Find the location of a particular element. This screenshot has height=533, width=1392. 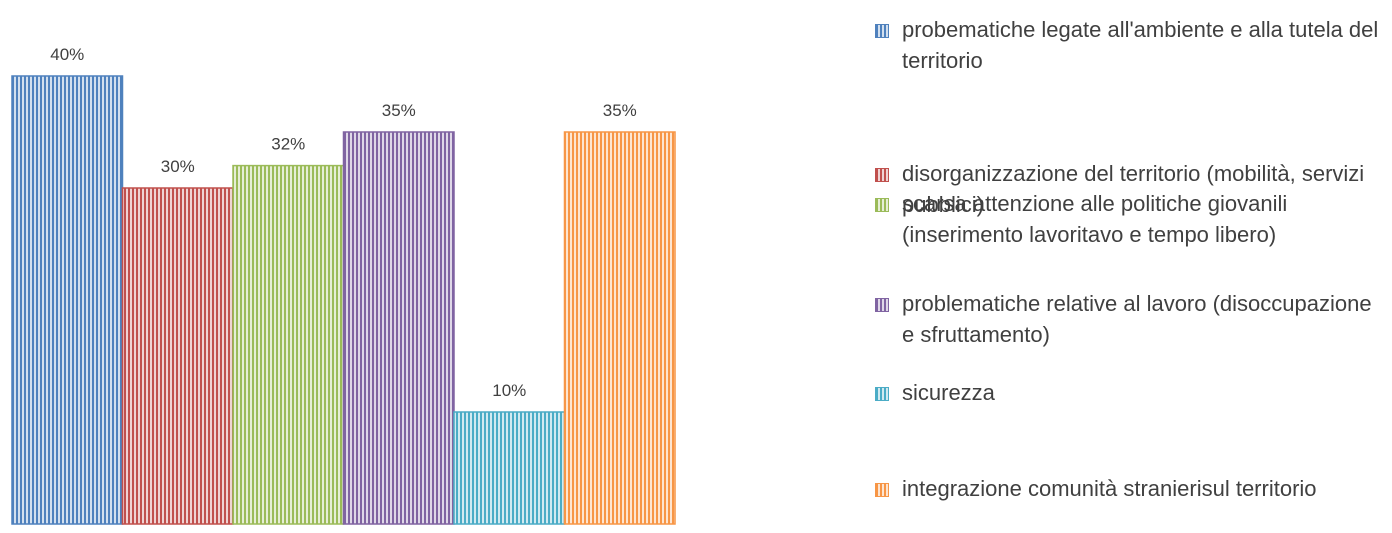

data-label-2: 30% is located at coordinates (178, 166).